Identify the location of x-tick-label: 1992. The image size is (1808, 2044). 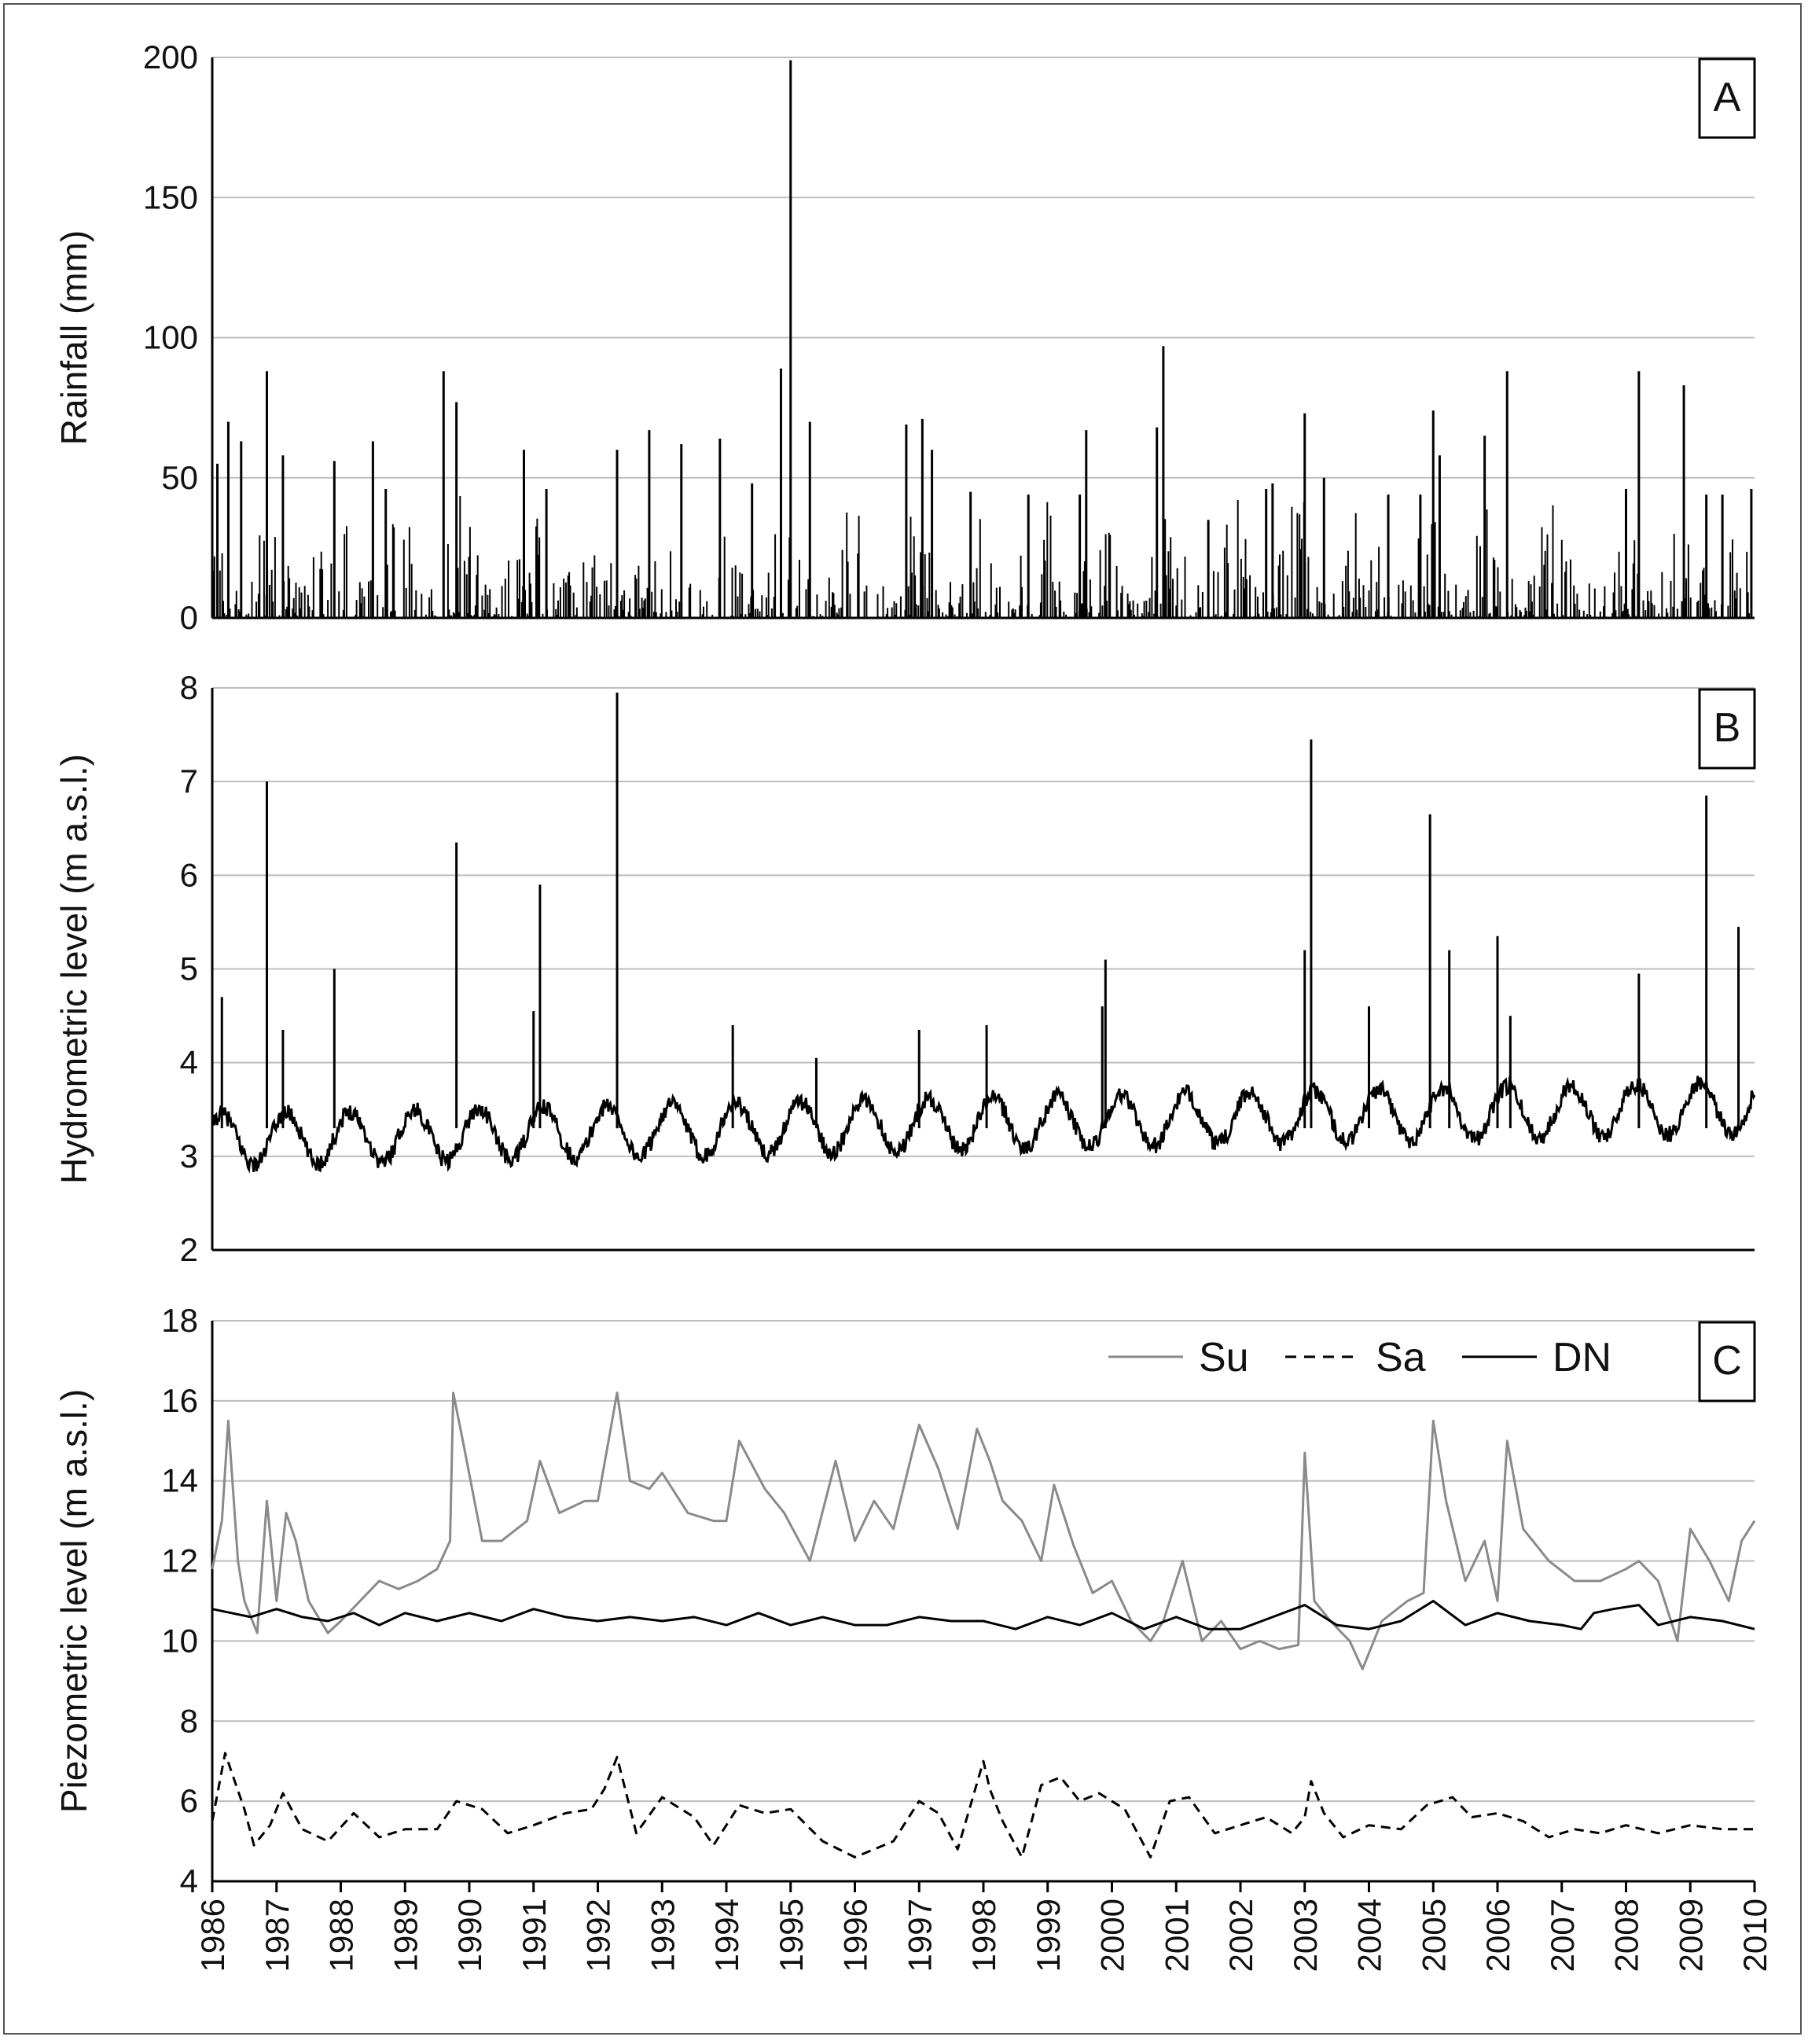
(598, 1936).